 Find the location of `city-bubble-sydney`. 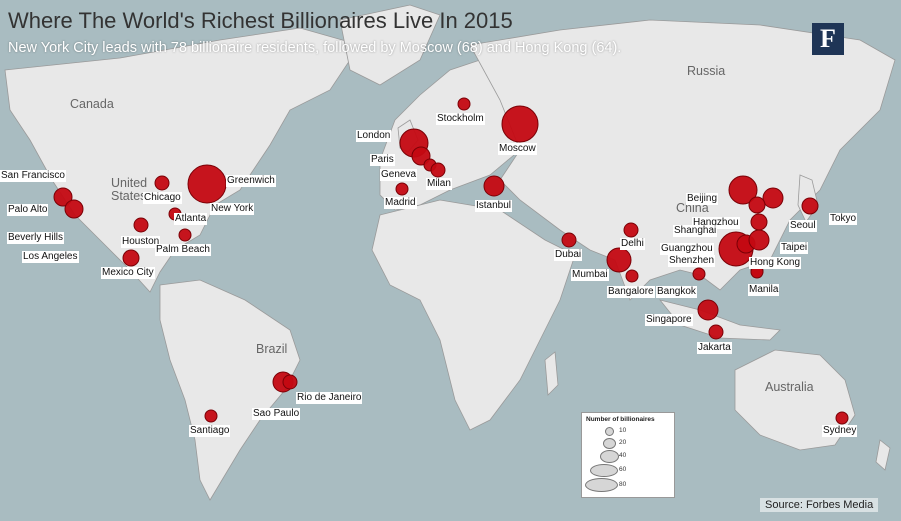

city-bubble-sydney is located at coordinates (842, 418).